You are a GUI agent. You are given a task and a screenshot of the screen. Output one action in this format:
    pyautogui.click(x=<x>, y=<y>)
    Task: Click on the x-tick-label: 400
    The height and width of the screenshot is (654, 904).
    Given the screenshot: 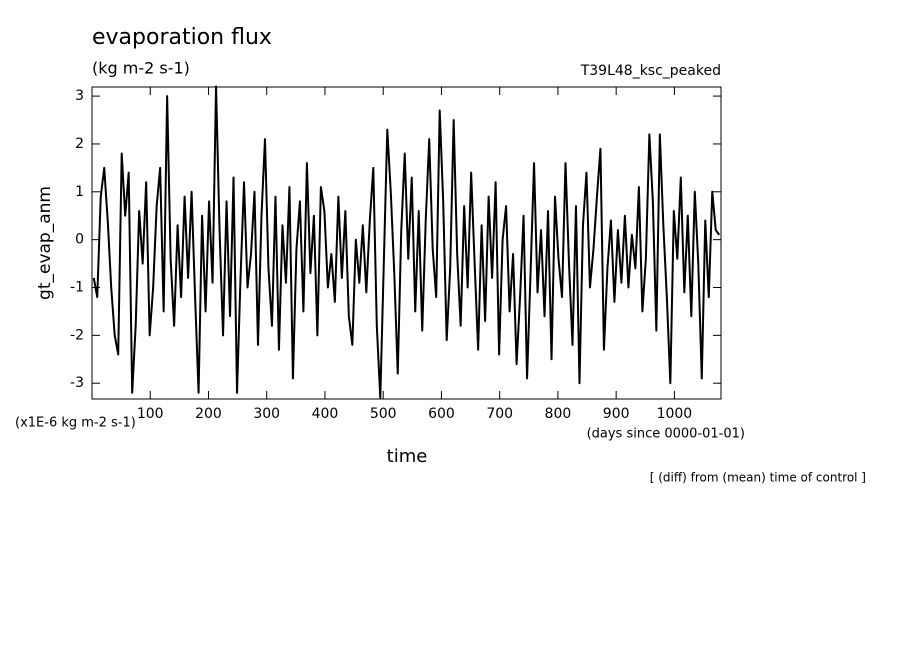 What is the action you would take?
    pyautogui.click(x=325, y=414)
    